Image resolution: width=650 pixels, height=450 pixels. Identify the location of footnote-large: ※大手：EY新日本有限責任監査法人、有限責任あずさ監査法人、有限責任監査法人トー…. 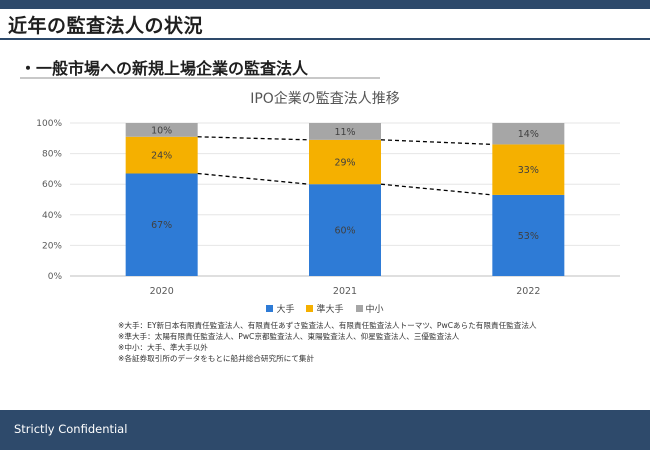
(327, 325).